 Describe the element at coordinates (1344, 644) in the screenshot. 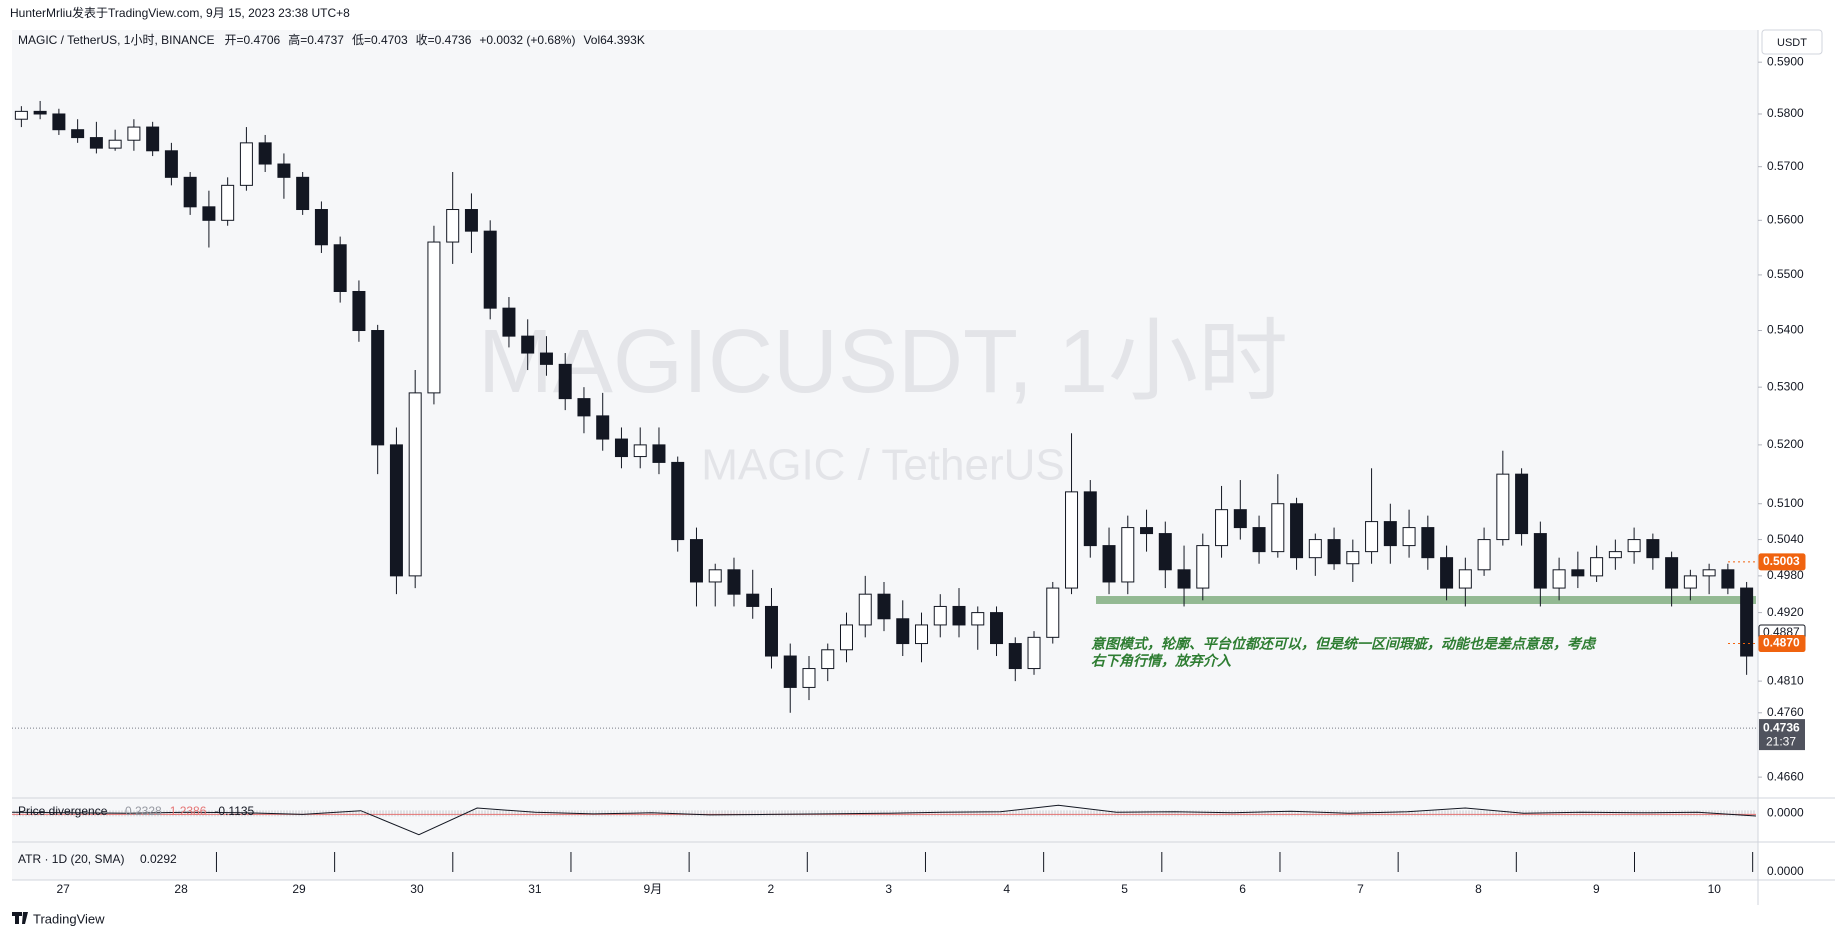

I see `annotation: 意图模式，轮廓、平台位都还可以，但是统一区间瑕疵，动能也是差点意思，考虑` at that location.